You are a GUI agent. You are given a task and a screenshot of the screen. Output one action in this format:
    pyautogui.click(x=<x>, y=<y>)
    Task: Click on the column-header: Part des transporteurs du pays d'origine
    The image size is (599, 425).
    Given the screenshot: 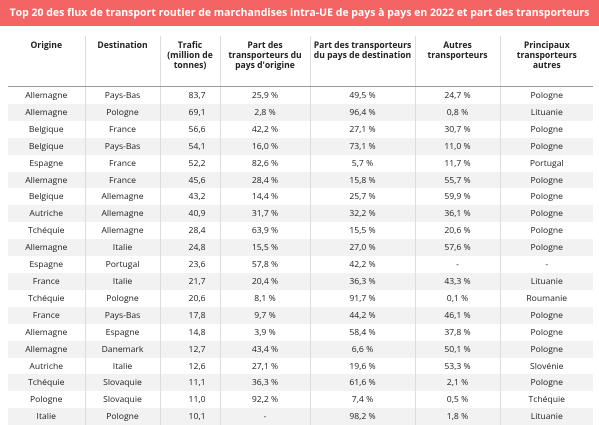 What is the action you would take?
    pyautogui.click(x=265, y=61)
    